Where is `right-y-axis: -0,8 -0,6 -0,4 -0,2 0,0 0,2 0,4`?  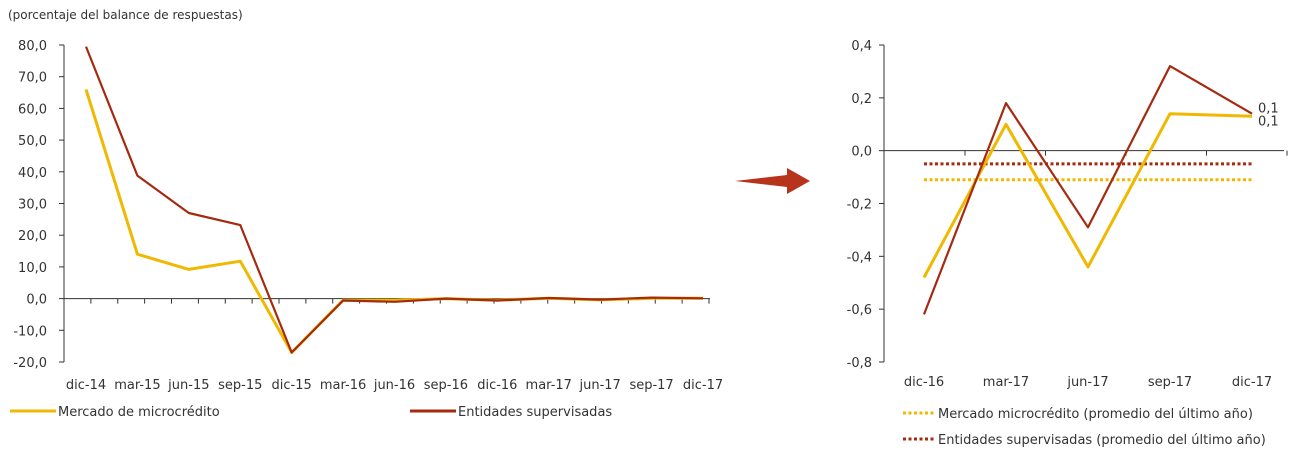 right-y-axis: -0,8 -0,6 -0,4 -0,2 0,0 0,2 0,4 is located at coordinates (866, 205).